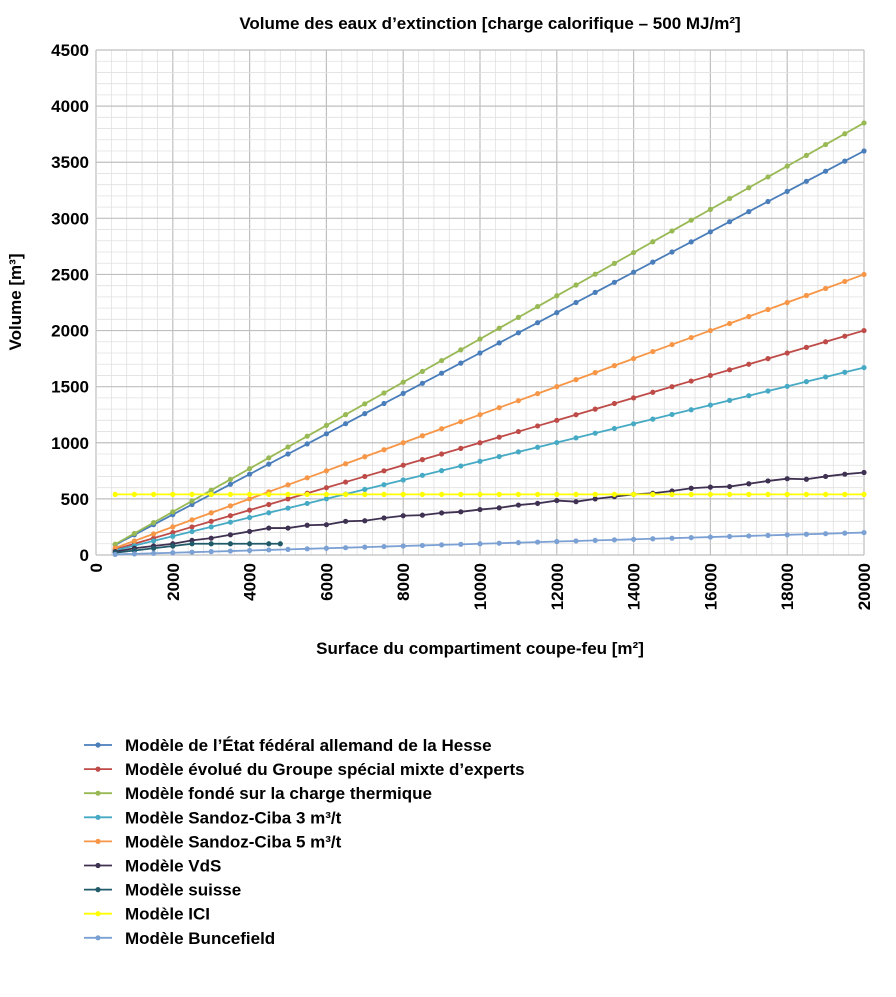 This screenshot has width=896, height=997. Describe the element at coordinates (233, 817) in the screenshot. I see `legend-label: Modèle Sandoz-Ciba 3 m³/t` at that location.